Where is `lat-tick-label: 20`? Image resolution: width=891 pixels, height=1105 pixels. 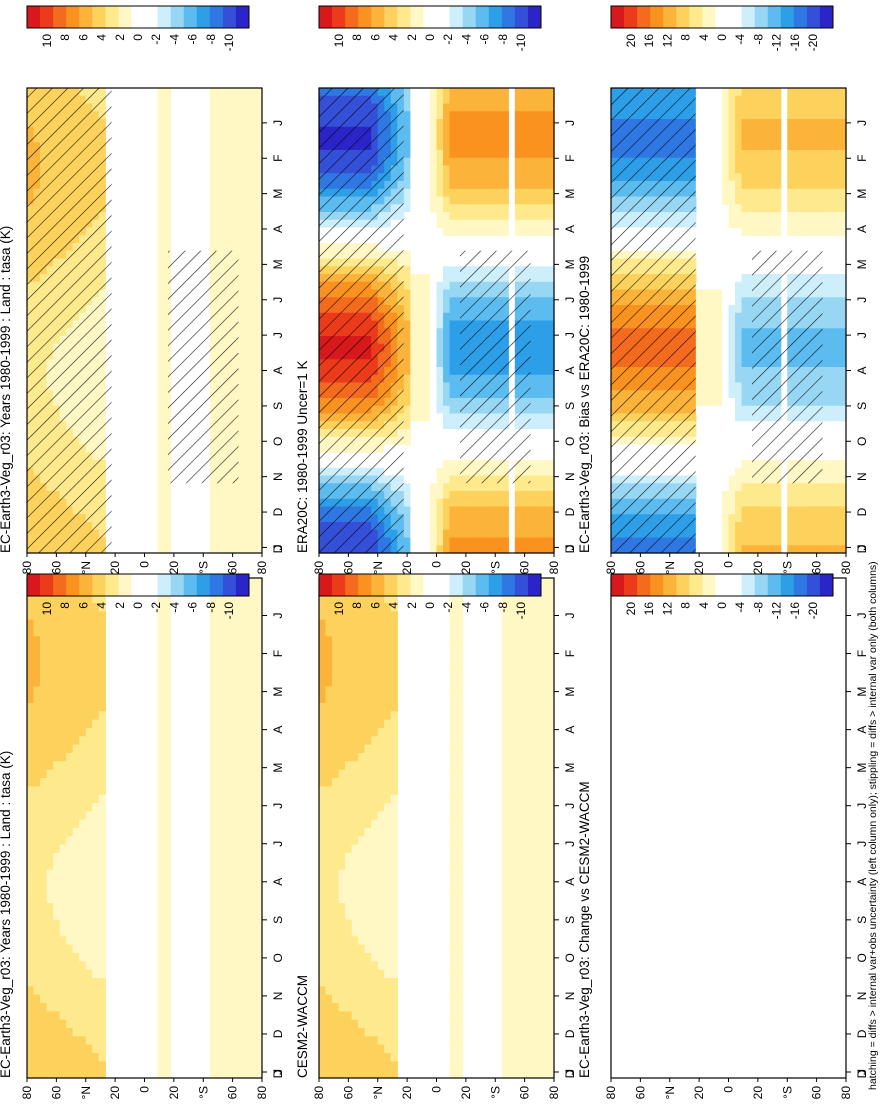 lat-tick-label: 20 is located at coordinates (174, 568).